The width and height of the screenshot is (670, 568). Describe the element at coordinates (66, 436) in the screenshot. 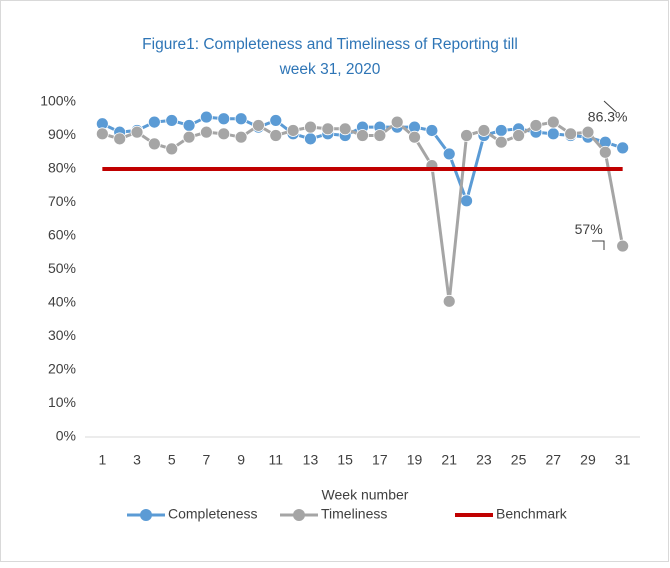

I see `y-tick-label: 0%` at that location.